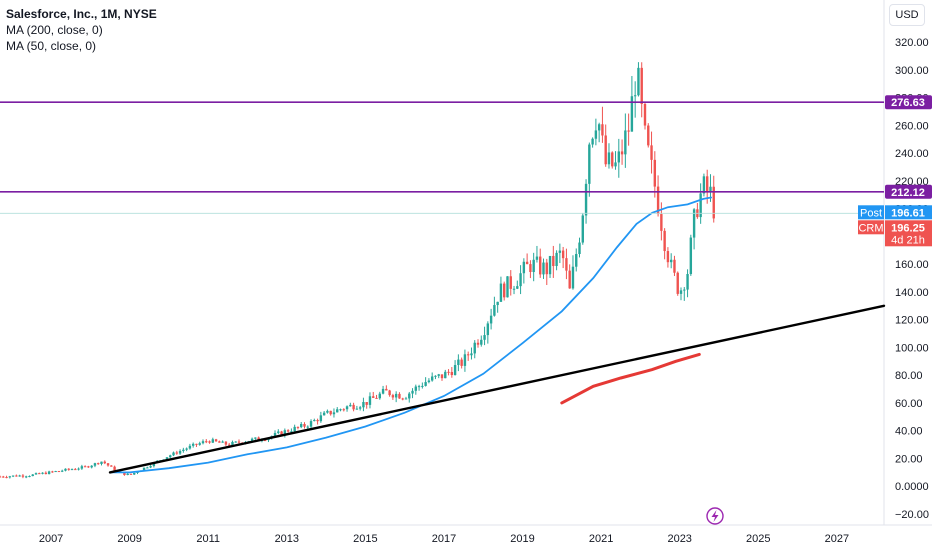 This screenshot has height=555, width=932. I want to click on crm-value-bg, so click(908, 233).